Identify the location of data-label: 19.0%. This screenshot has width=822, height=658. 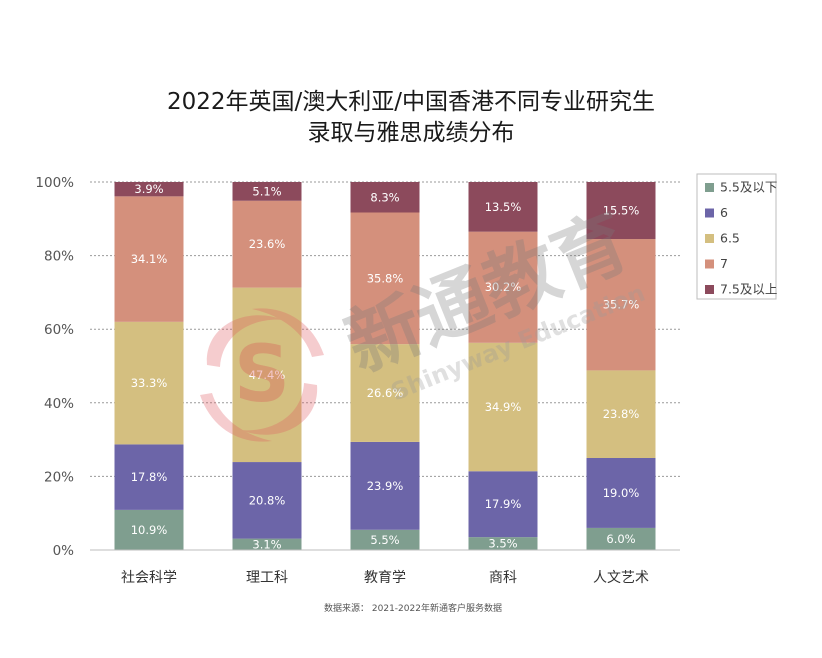
(621, 493).